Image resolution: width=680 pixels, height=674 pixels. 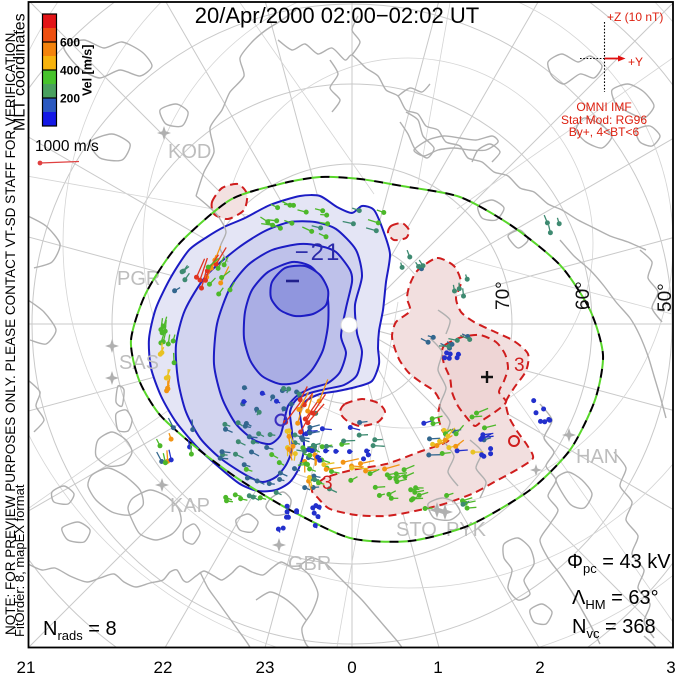 What do you see at coordinates (615, 599) in the screenshot?
I see `svg-text: ΛHM = 63°` at bounding box center [615, 599].